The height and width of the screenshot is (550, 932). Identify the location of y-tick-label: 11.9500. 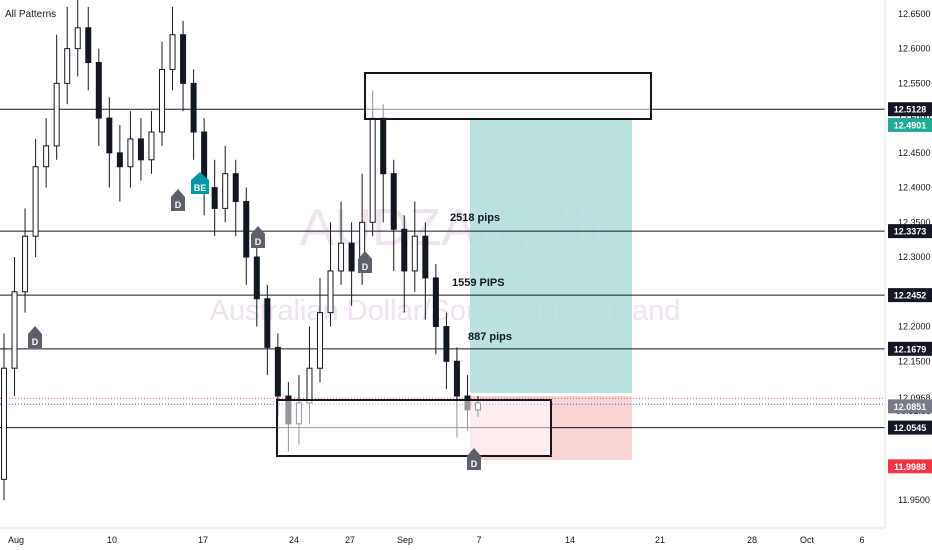
(914, 500).